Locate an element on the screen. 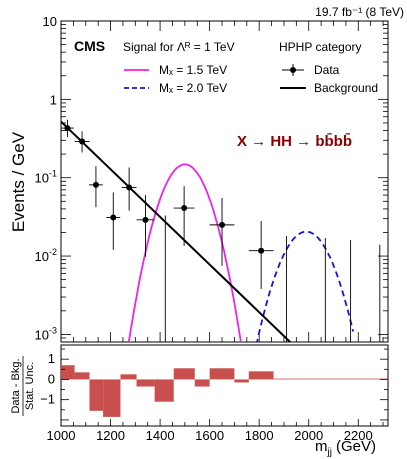 This screenshot has width=407, height=459. x-axis-ticks: 1000 1200 1400 1600 1800 2000 2200 is located at coordinates (215, 431).